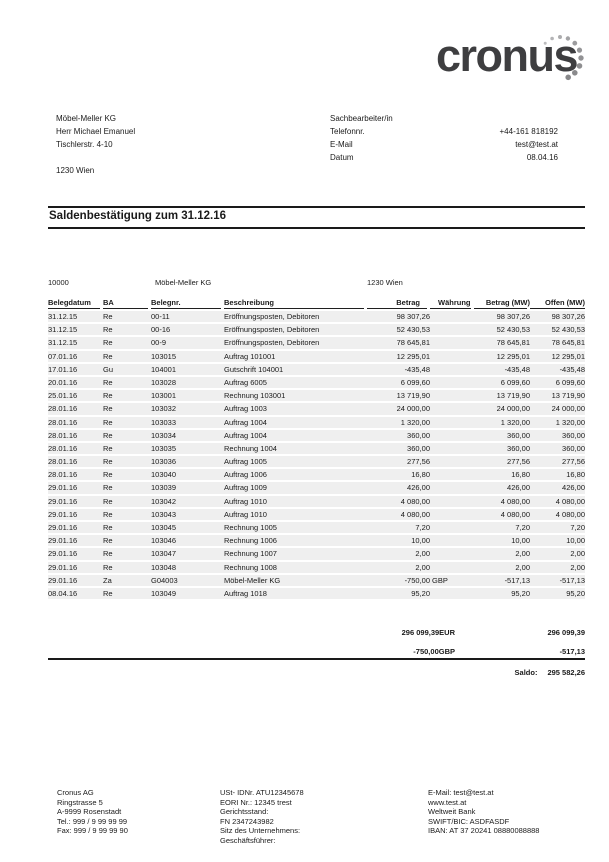  I want to click on footer-line: Fax: 999 / 9 99 99 90, so click(92, 830).